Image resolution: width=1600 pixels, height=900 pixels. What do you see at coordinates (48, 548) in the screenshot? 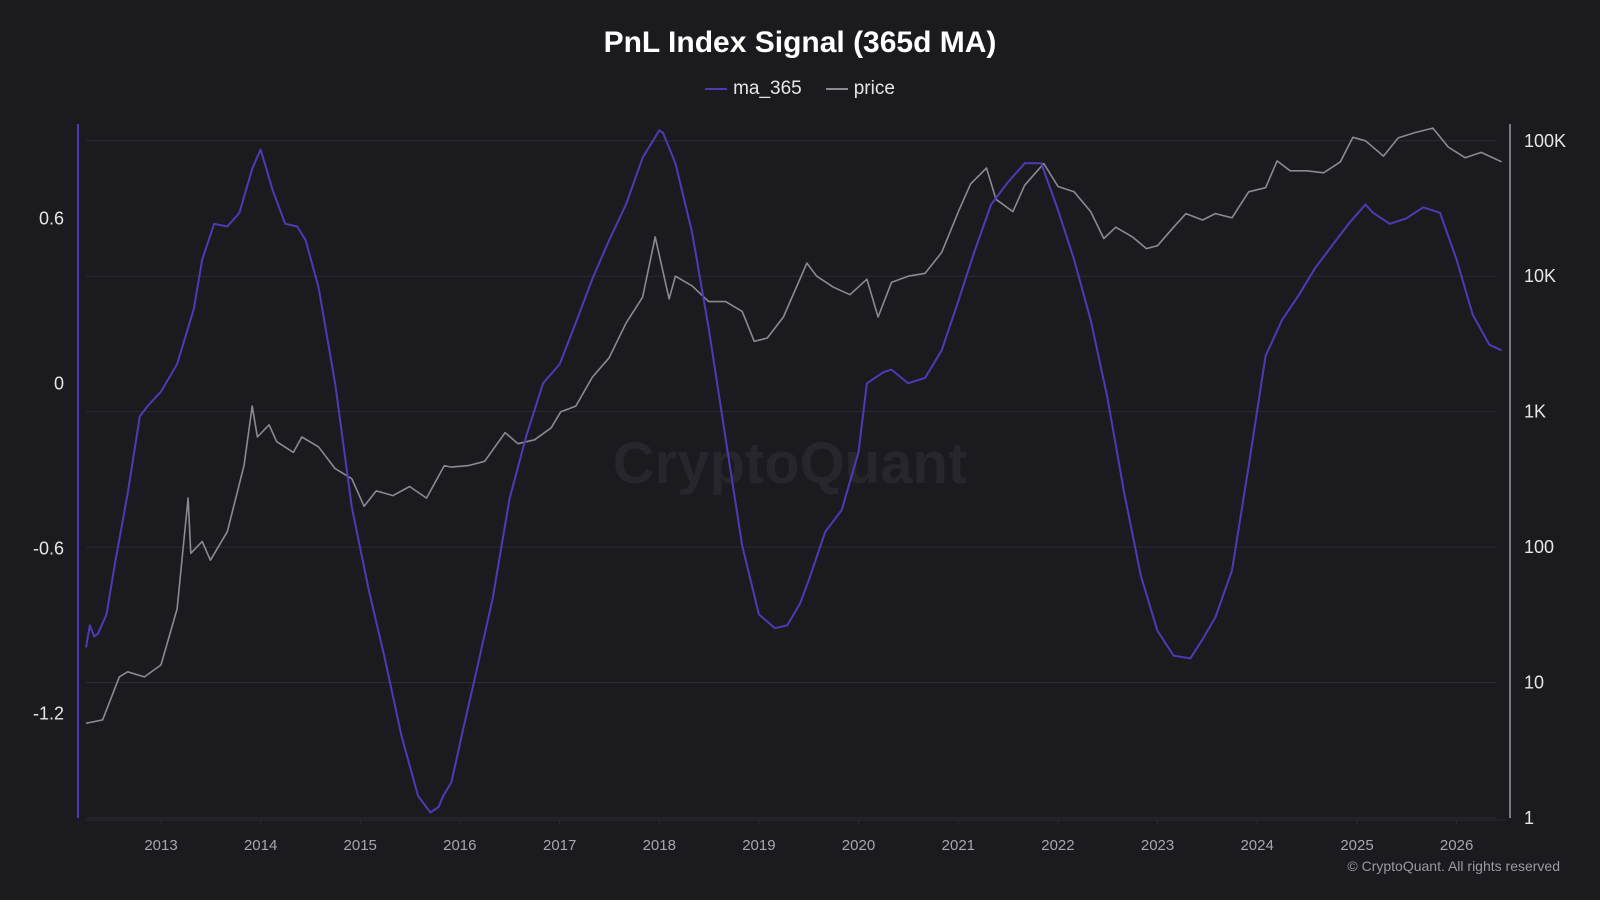
I see `y-left-tick-label: -0.6` at bounding box center [48, 548].